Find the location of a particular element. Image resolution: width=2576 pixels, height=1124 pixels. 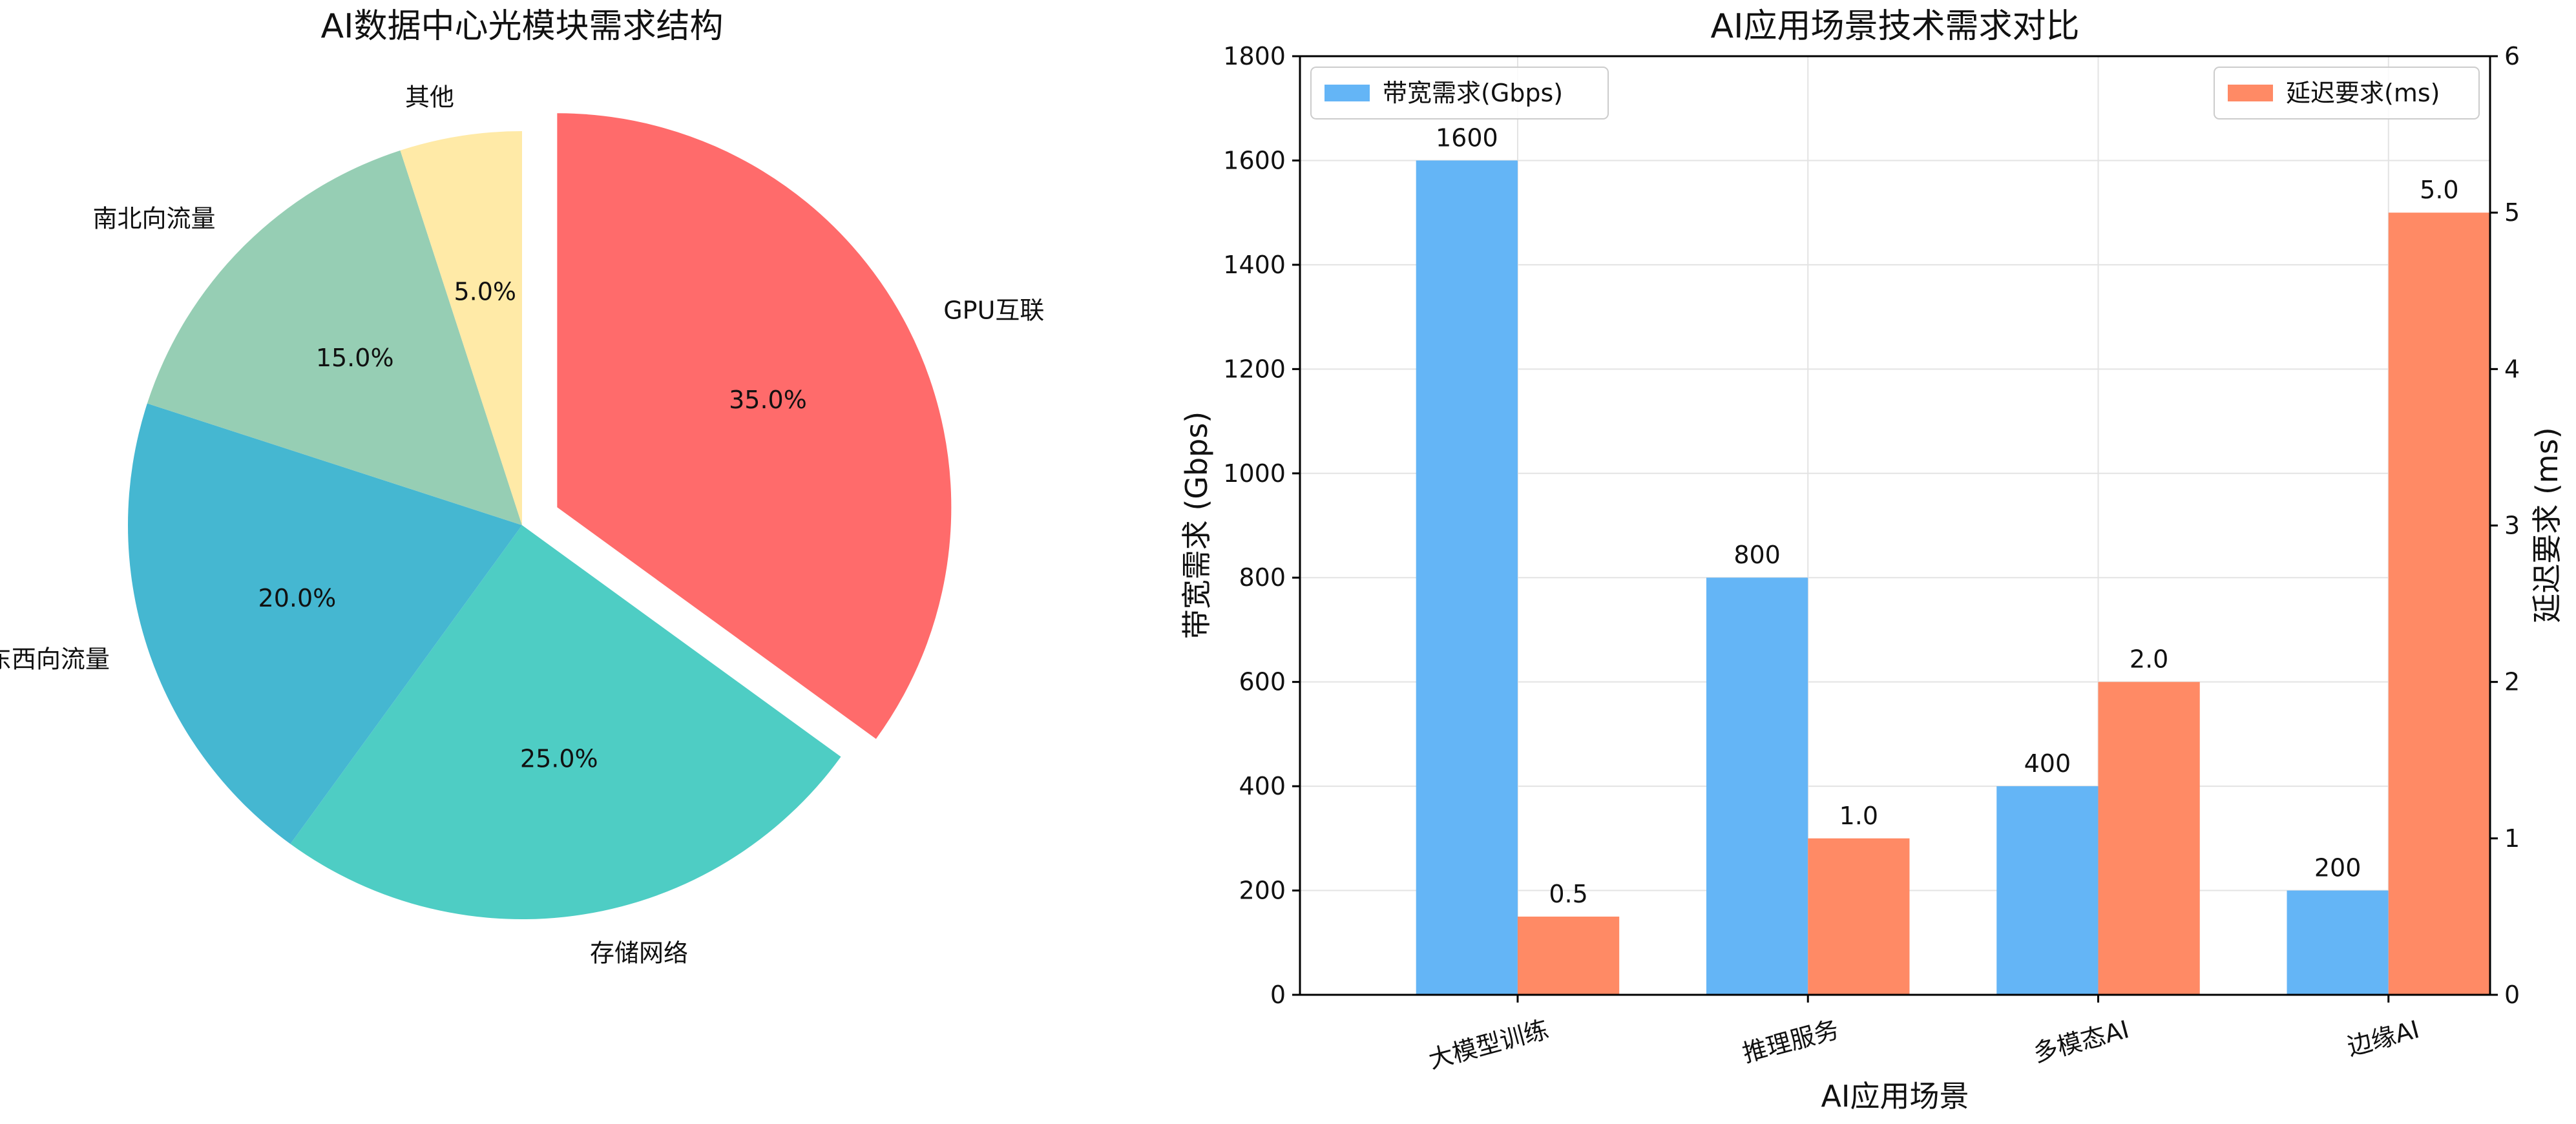

y2-tick-label-1: 1 is located at coordinates (2512, 839).